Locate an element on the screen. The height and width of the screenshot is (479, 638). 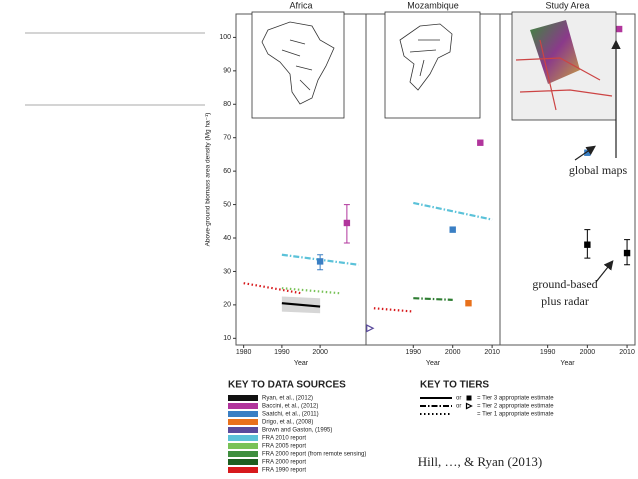
legend-label: FRA 2005 report is located at coordinates (284, 447).